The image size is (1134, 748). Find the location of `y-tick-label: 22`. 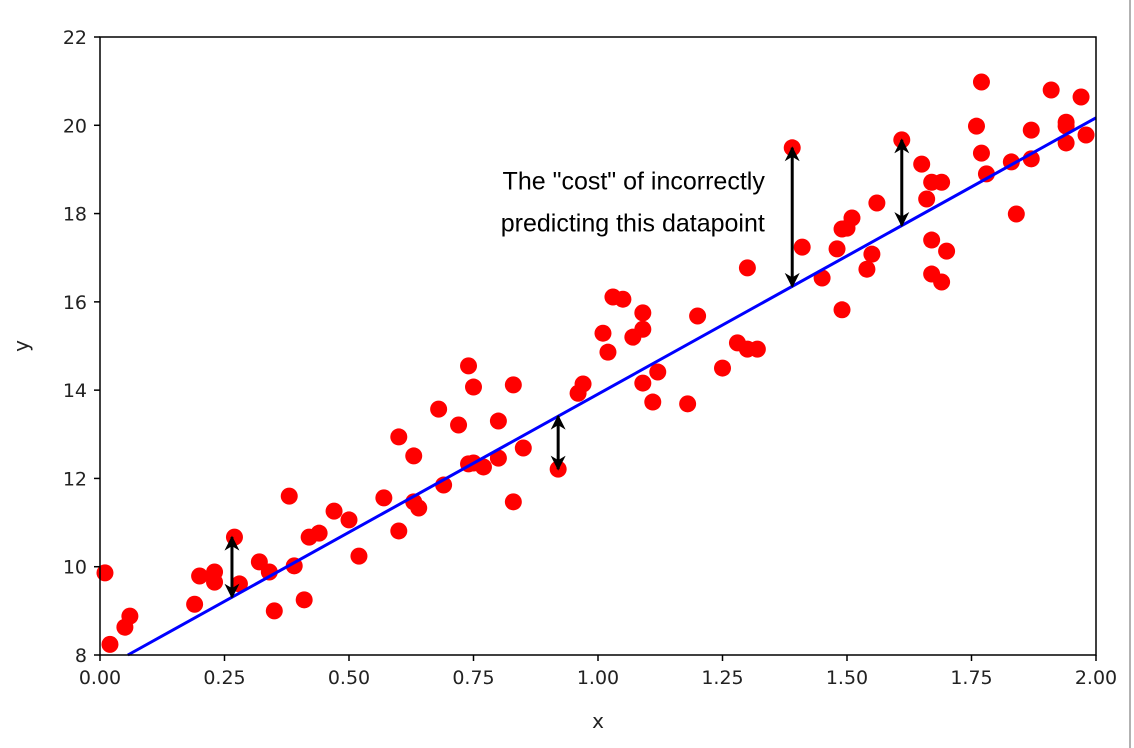

y-tick-label: 22 is located at coordinates (75, 38).